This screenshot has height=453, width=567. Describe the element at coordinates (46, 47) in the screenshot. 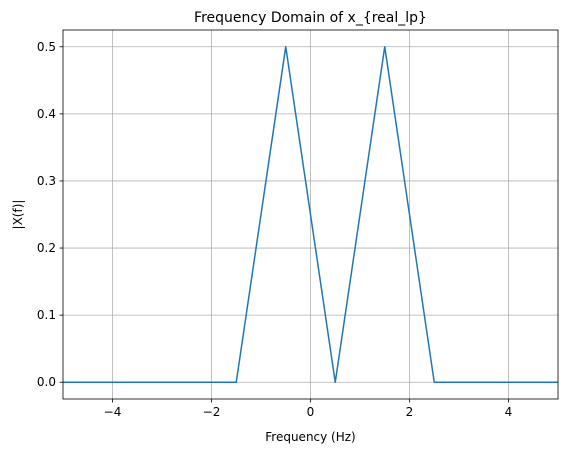

I see `y-tick-label: 0.5` at that location.